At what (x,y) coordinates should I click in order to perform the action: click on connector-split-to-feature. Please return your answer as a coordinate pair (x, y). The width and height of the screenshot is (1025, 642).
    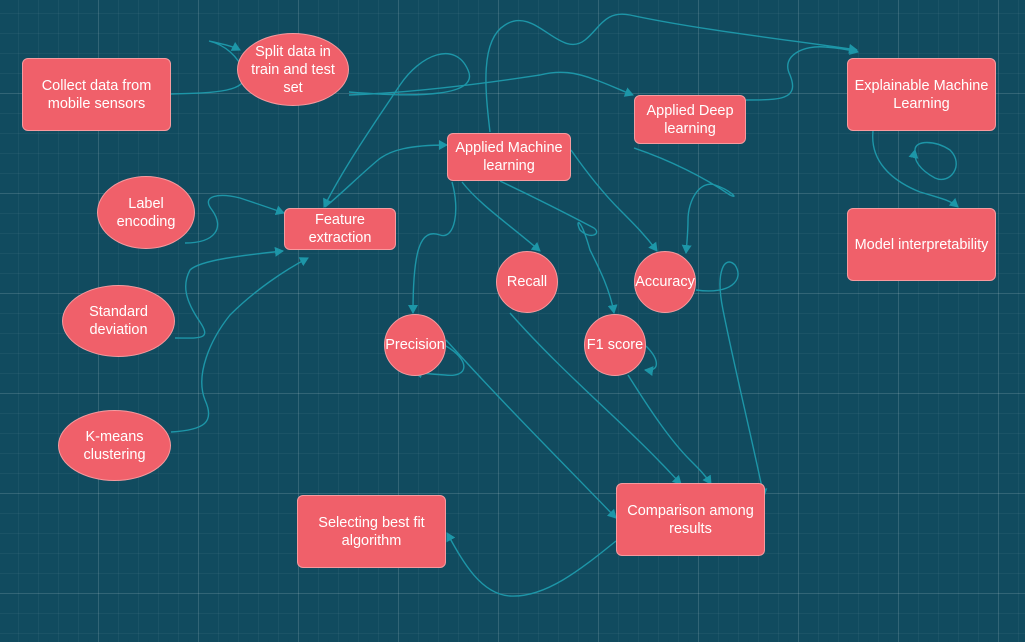
    Looking at the image, I should click on (397, 130).